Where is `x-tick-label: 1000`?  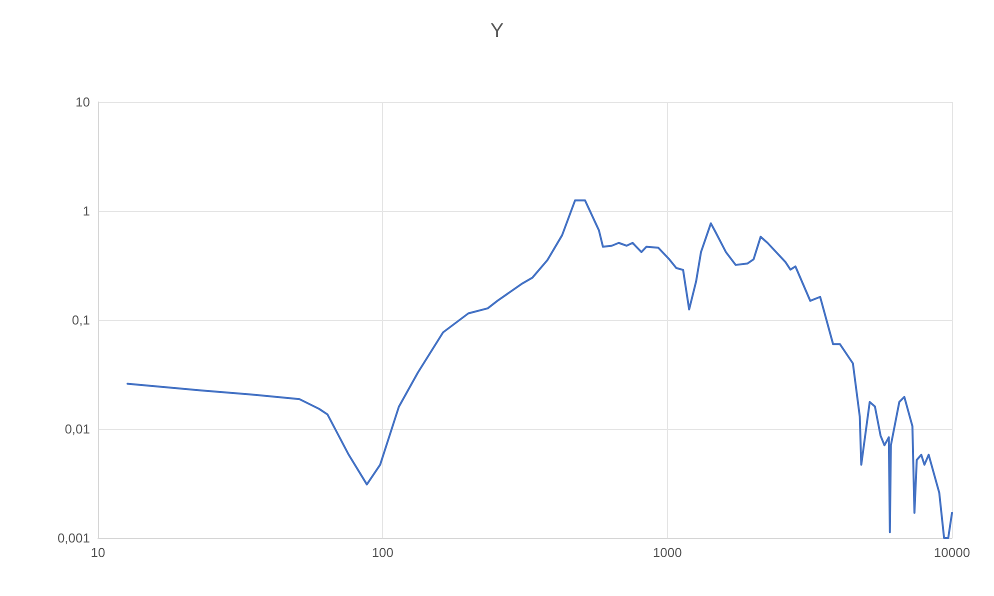 x-tick-label: 1000 is located at coordinates (667, 552).